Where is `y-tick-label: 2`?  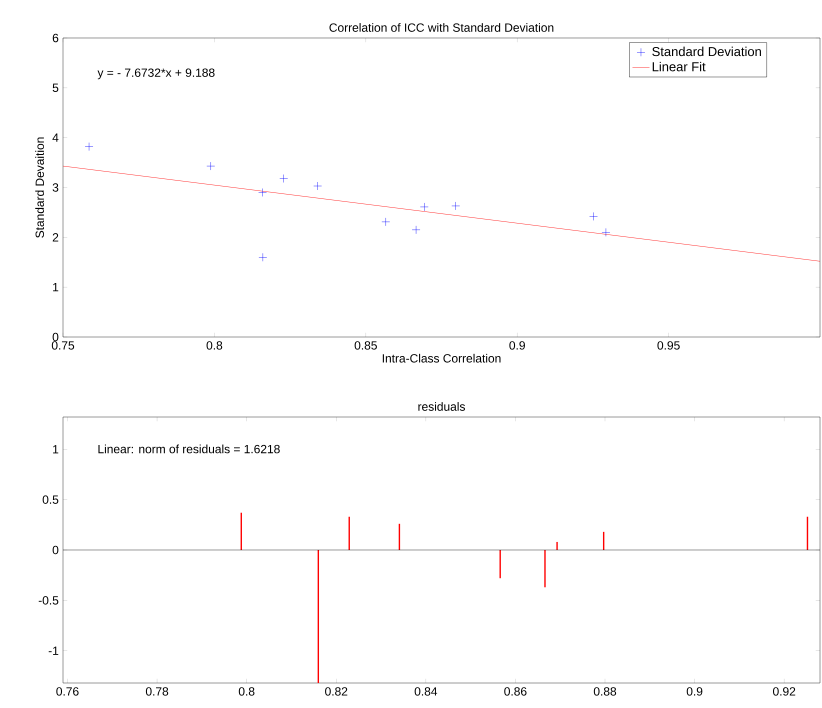
y-tick-label: 2 is located at coordinates (55, 237).